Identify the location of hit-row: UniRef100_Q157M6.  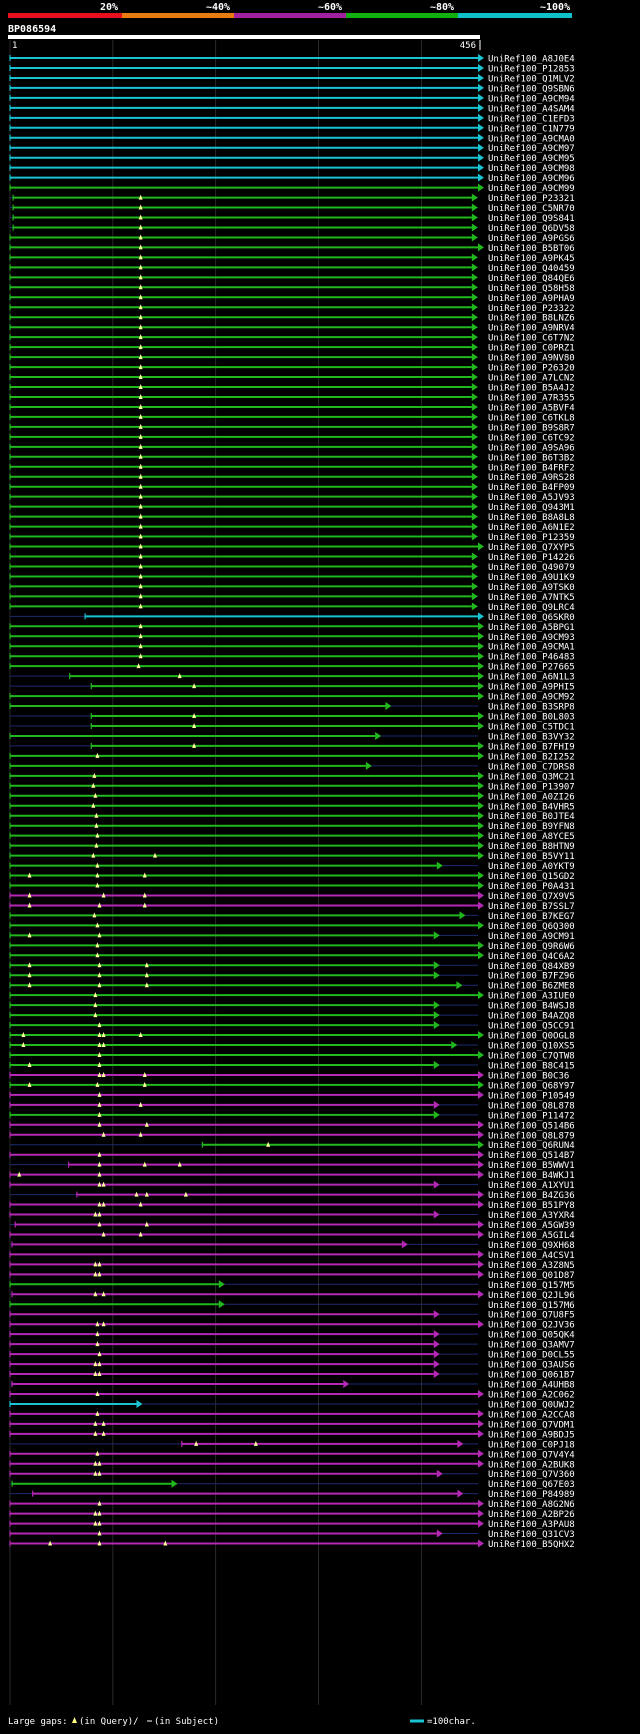
(292, 1305).